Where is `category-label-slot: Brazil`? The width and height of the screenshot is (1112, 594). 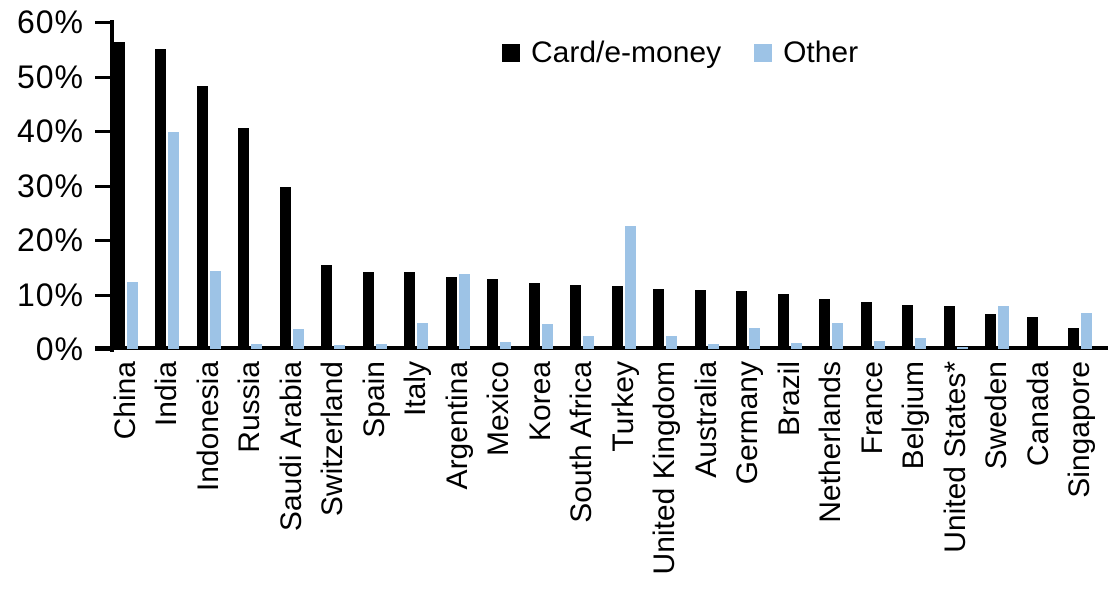 category-label-slot: Brazil is located at coordinates (790, 477).